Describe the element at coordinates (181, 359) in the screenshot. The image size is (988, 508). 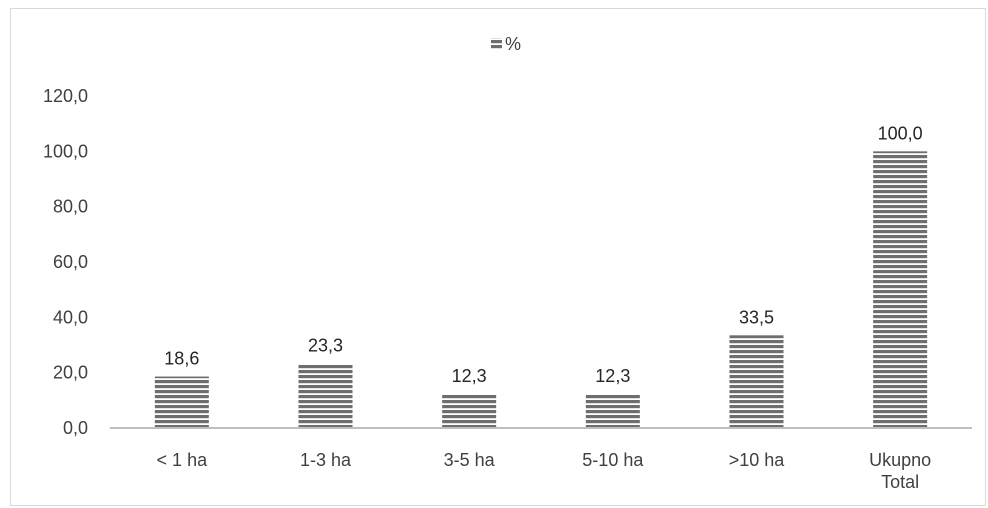
I see `data-label: 18,6` at that location.